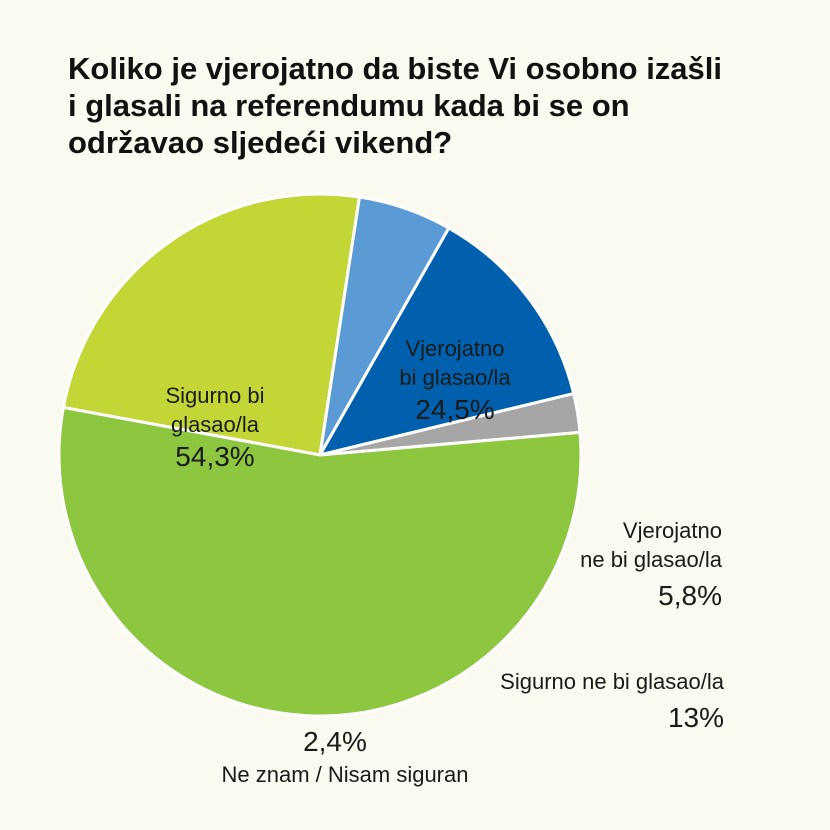  Describe the element at coordinates (349, 105) in the screenshot. I see `title-line-2: i glasali na referendumu kada bi se on` at that location.